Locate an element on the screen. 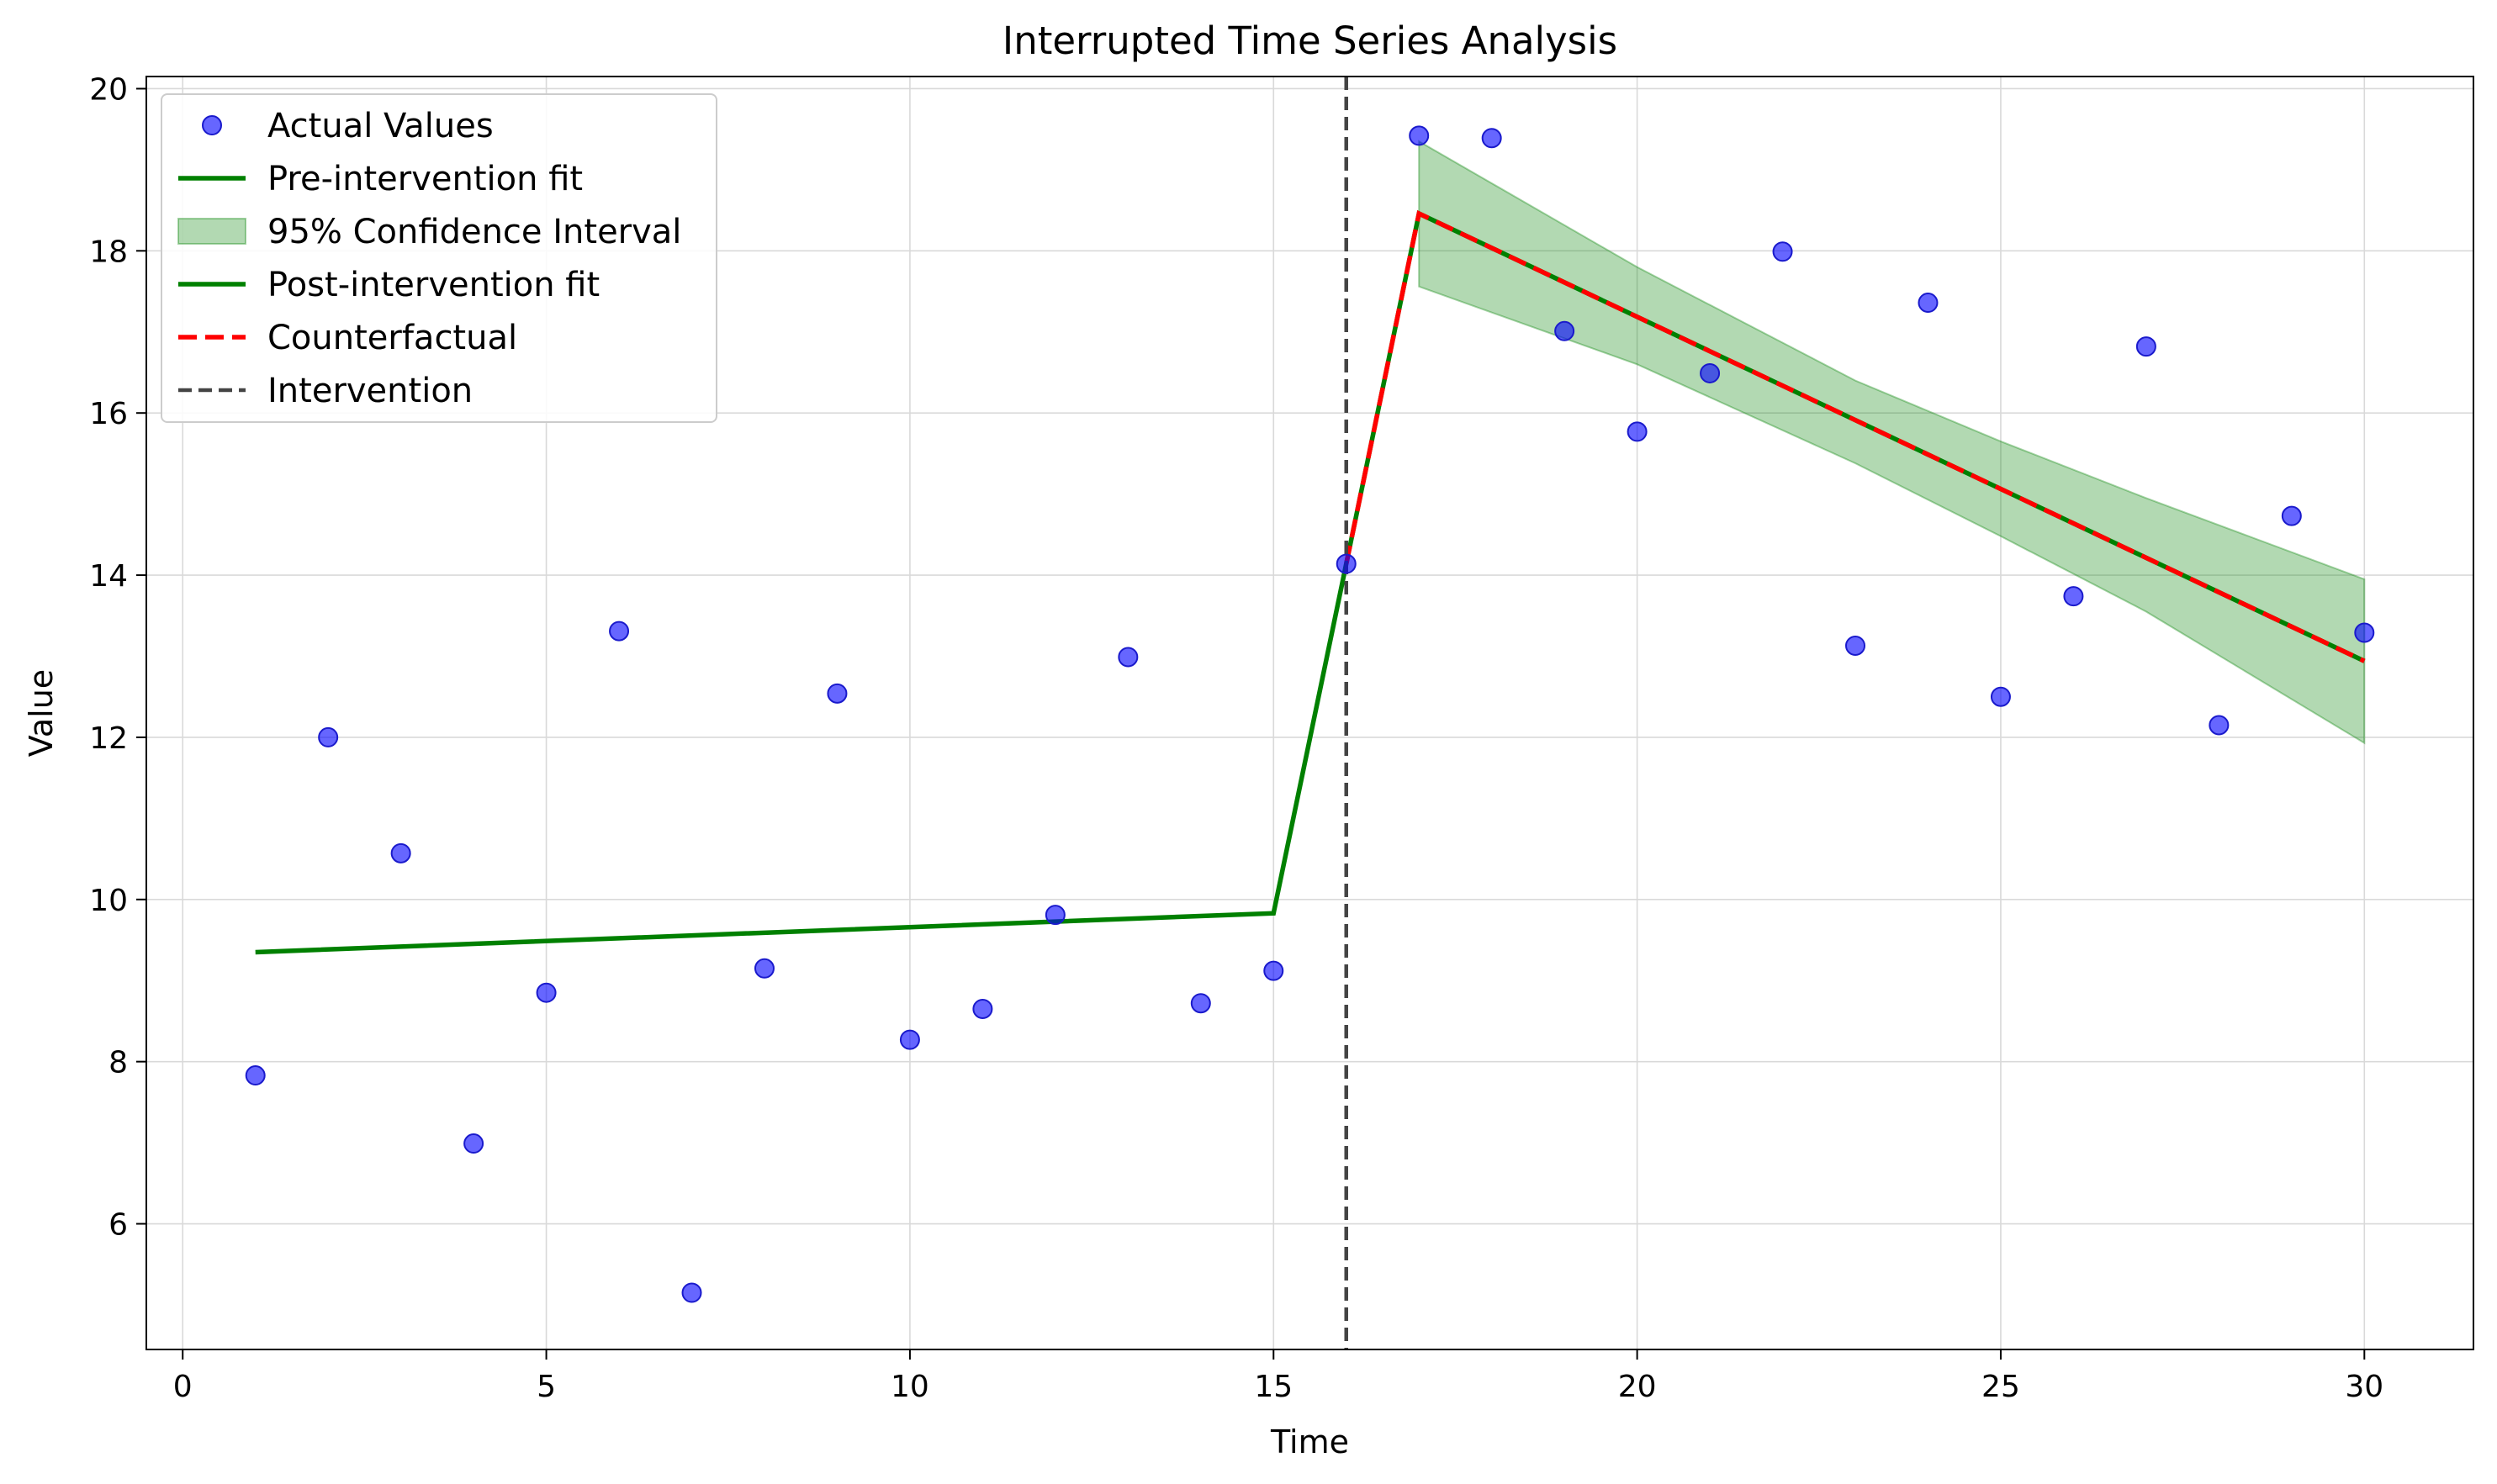 This screenshot has width=2497, height=1484. y-axis-label: Value is located at coordinates (41, 713).